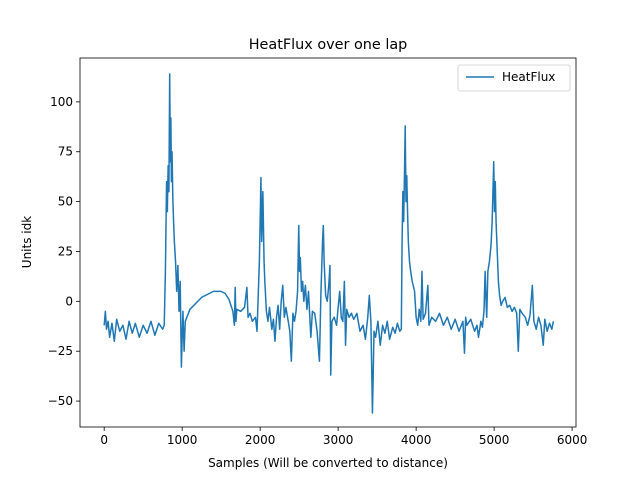 The height and width of the screenshot is (480, 640). Describe the element at coordinates (69, 301) in the screenshot. I see `y-tick-label: 0` at that location.